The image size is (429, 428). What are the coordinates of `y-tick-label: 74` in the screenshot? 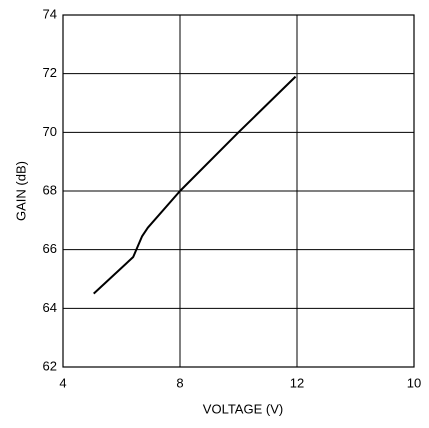 It's located at (50, 13).